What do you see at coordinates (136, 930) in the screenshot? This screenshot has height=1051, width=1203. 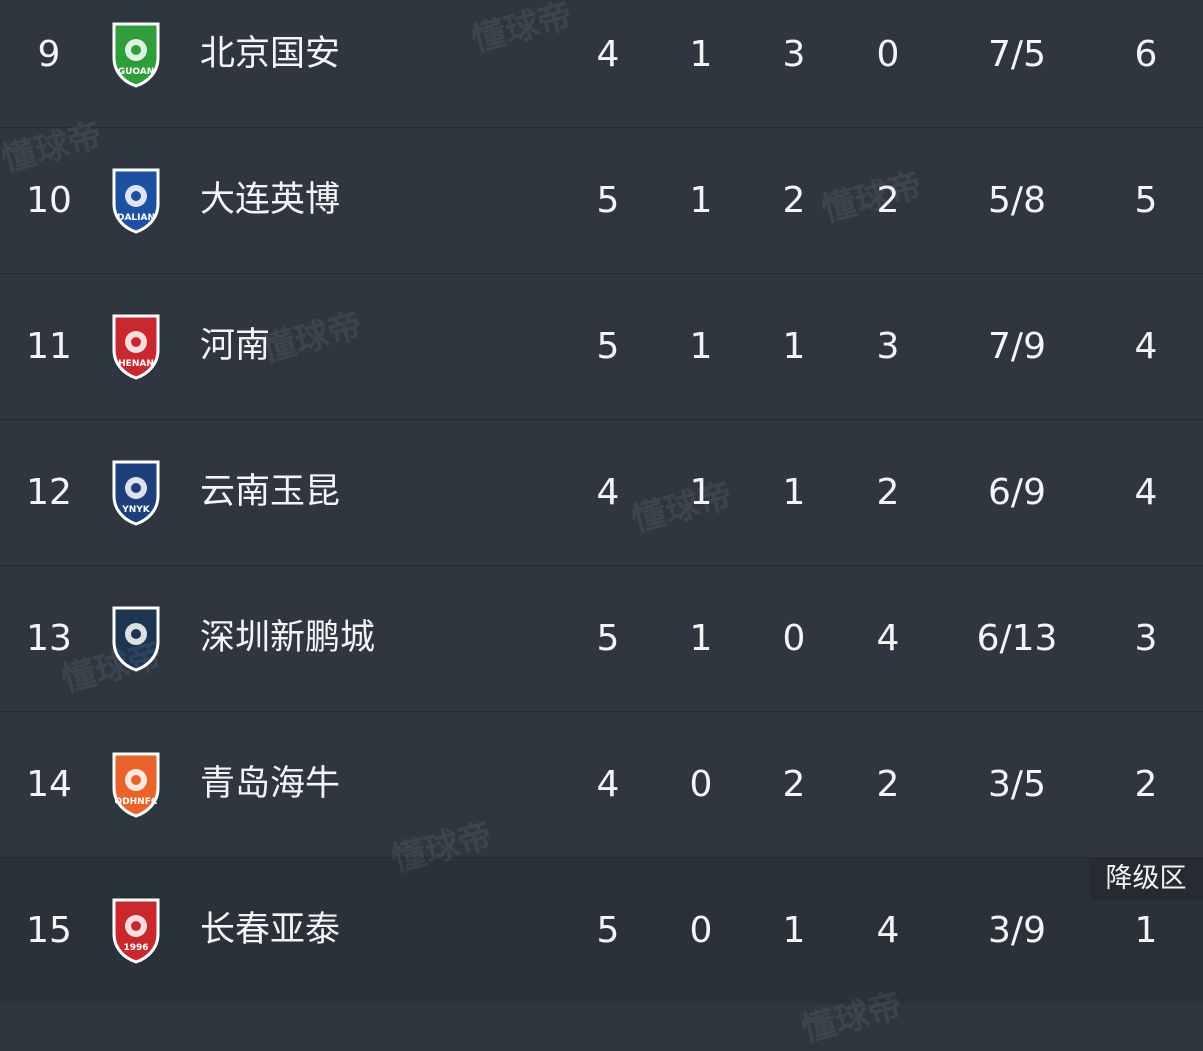 I see `changchun-yatai-logo: 1996` at bounding box center [136, 930].